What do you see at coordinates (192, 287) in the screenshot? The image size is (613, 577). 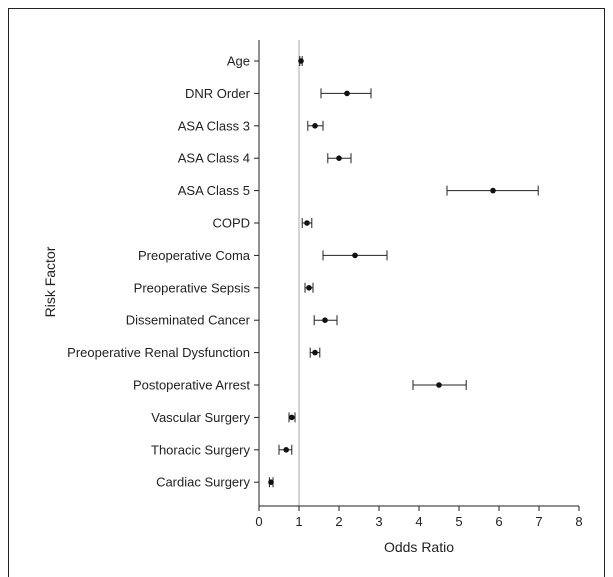 I see `row-label: Preoperative Sepsis` at bounding box center [192, 287].